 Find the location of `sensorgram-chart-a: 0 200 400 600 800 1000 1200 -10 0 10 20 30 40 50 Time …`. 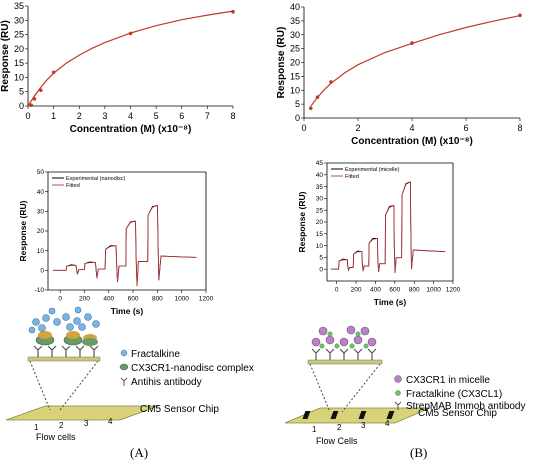

sensorgram-chart-a: 0 200 400 600 800 1000 1200 -10 0 10 20 30 40 50 Time … is located at coordinates (116, 242).